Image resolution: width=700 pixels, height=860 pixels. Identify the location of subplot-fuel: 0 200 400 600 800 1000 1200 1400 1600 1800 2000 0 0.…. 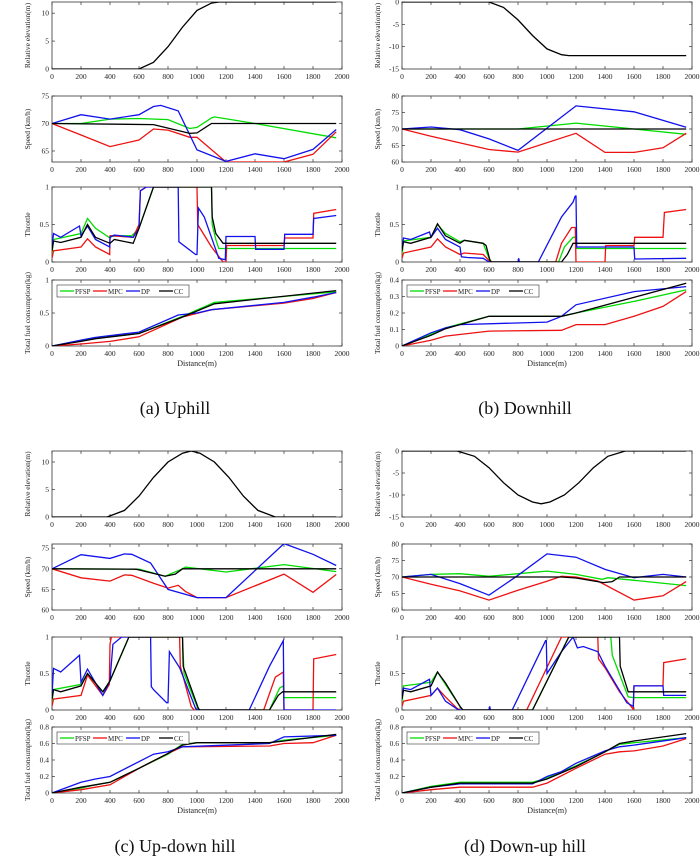
(536, 320).